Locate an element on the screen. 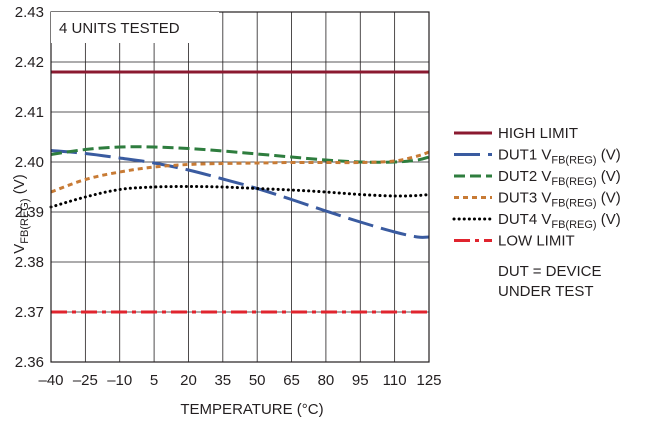 The width and height of the screenshot is (648, 421). x-tick-label: 110 is located at coordinates (395, 380).